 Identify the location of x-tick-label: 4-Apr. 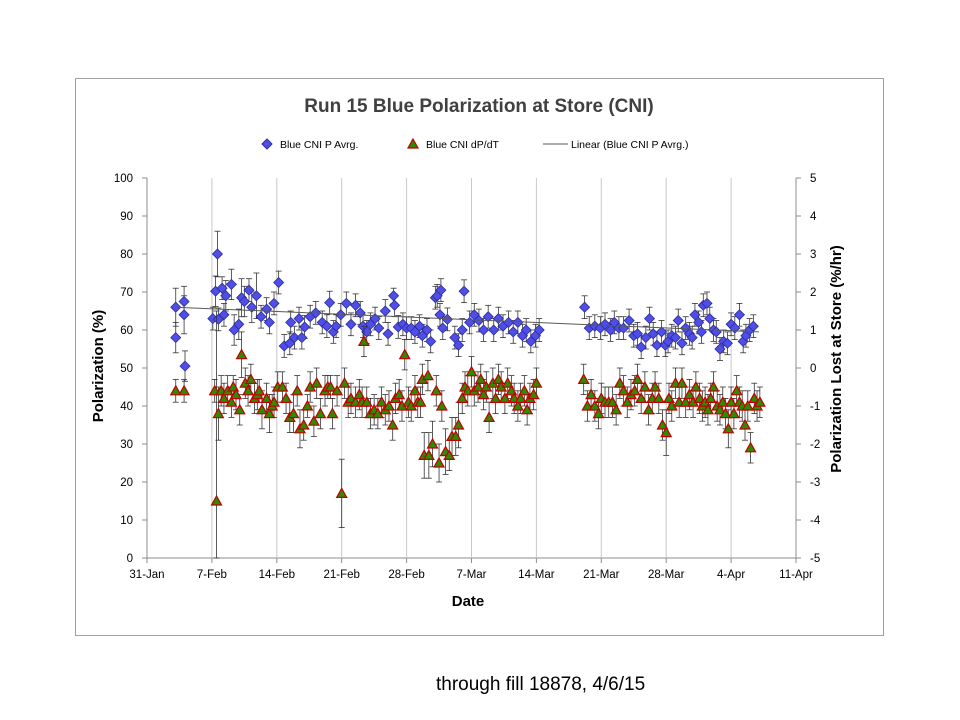
(731, 575).